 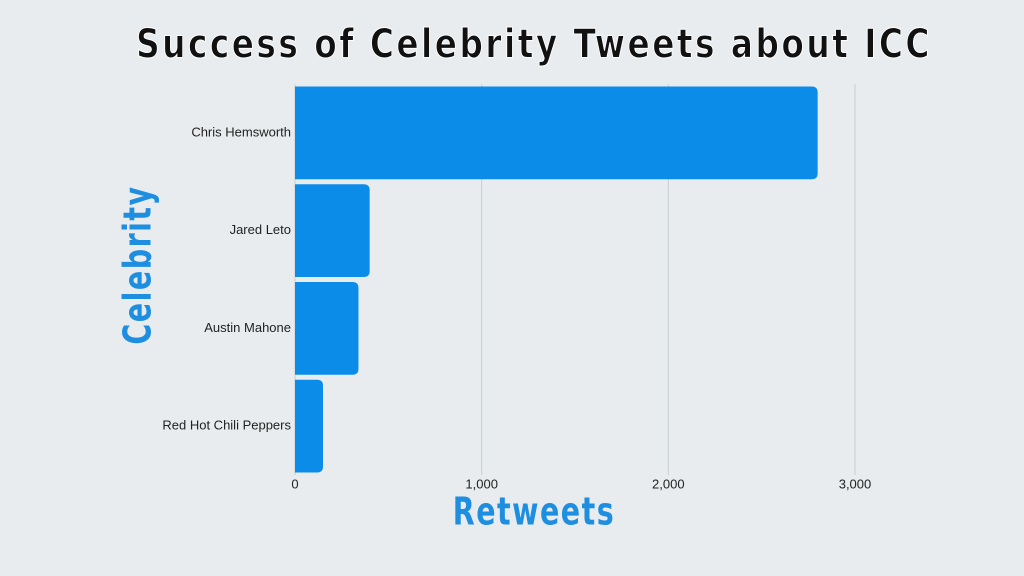 What do you see at coordinates (138, 264) in the screenshot?
I see `y-axis-title: Celebrity` at bounding box center [138, 264].